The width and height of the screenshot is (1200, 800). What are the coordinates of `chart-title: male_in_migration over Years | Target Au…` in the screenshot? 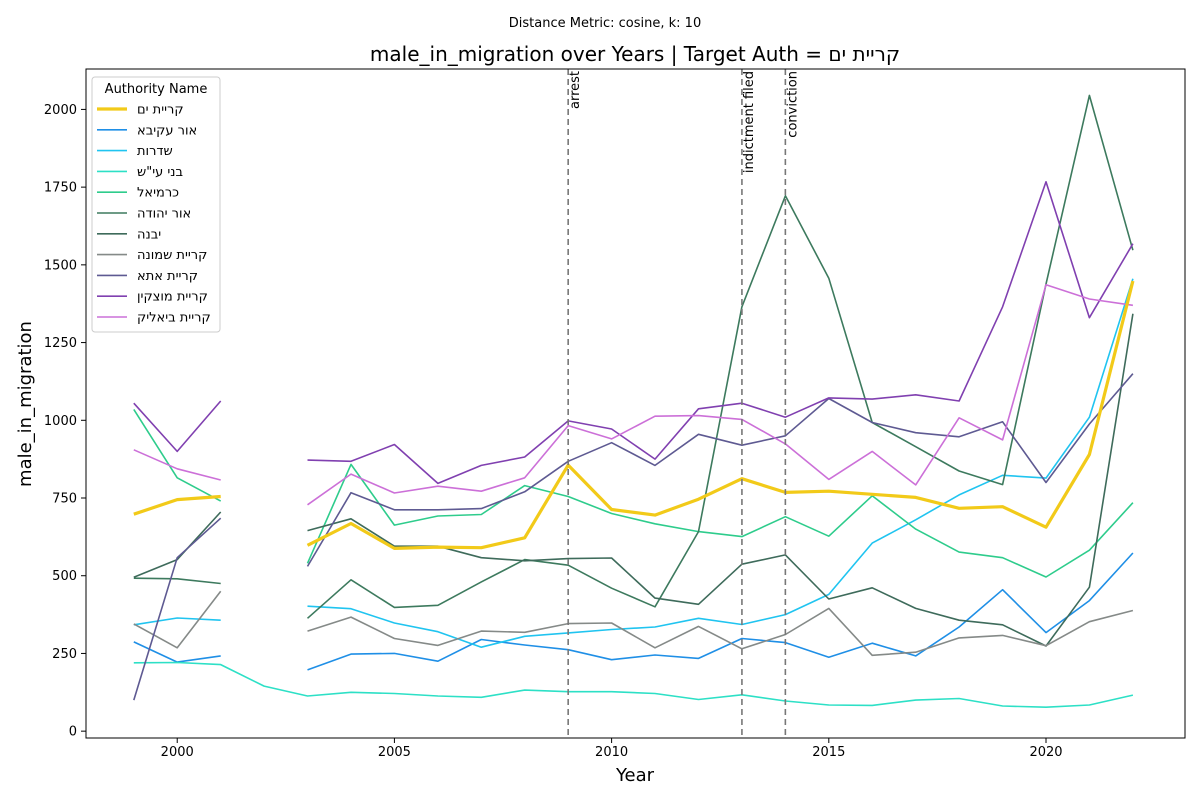 It's located at (635, 54).